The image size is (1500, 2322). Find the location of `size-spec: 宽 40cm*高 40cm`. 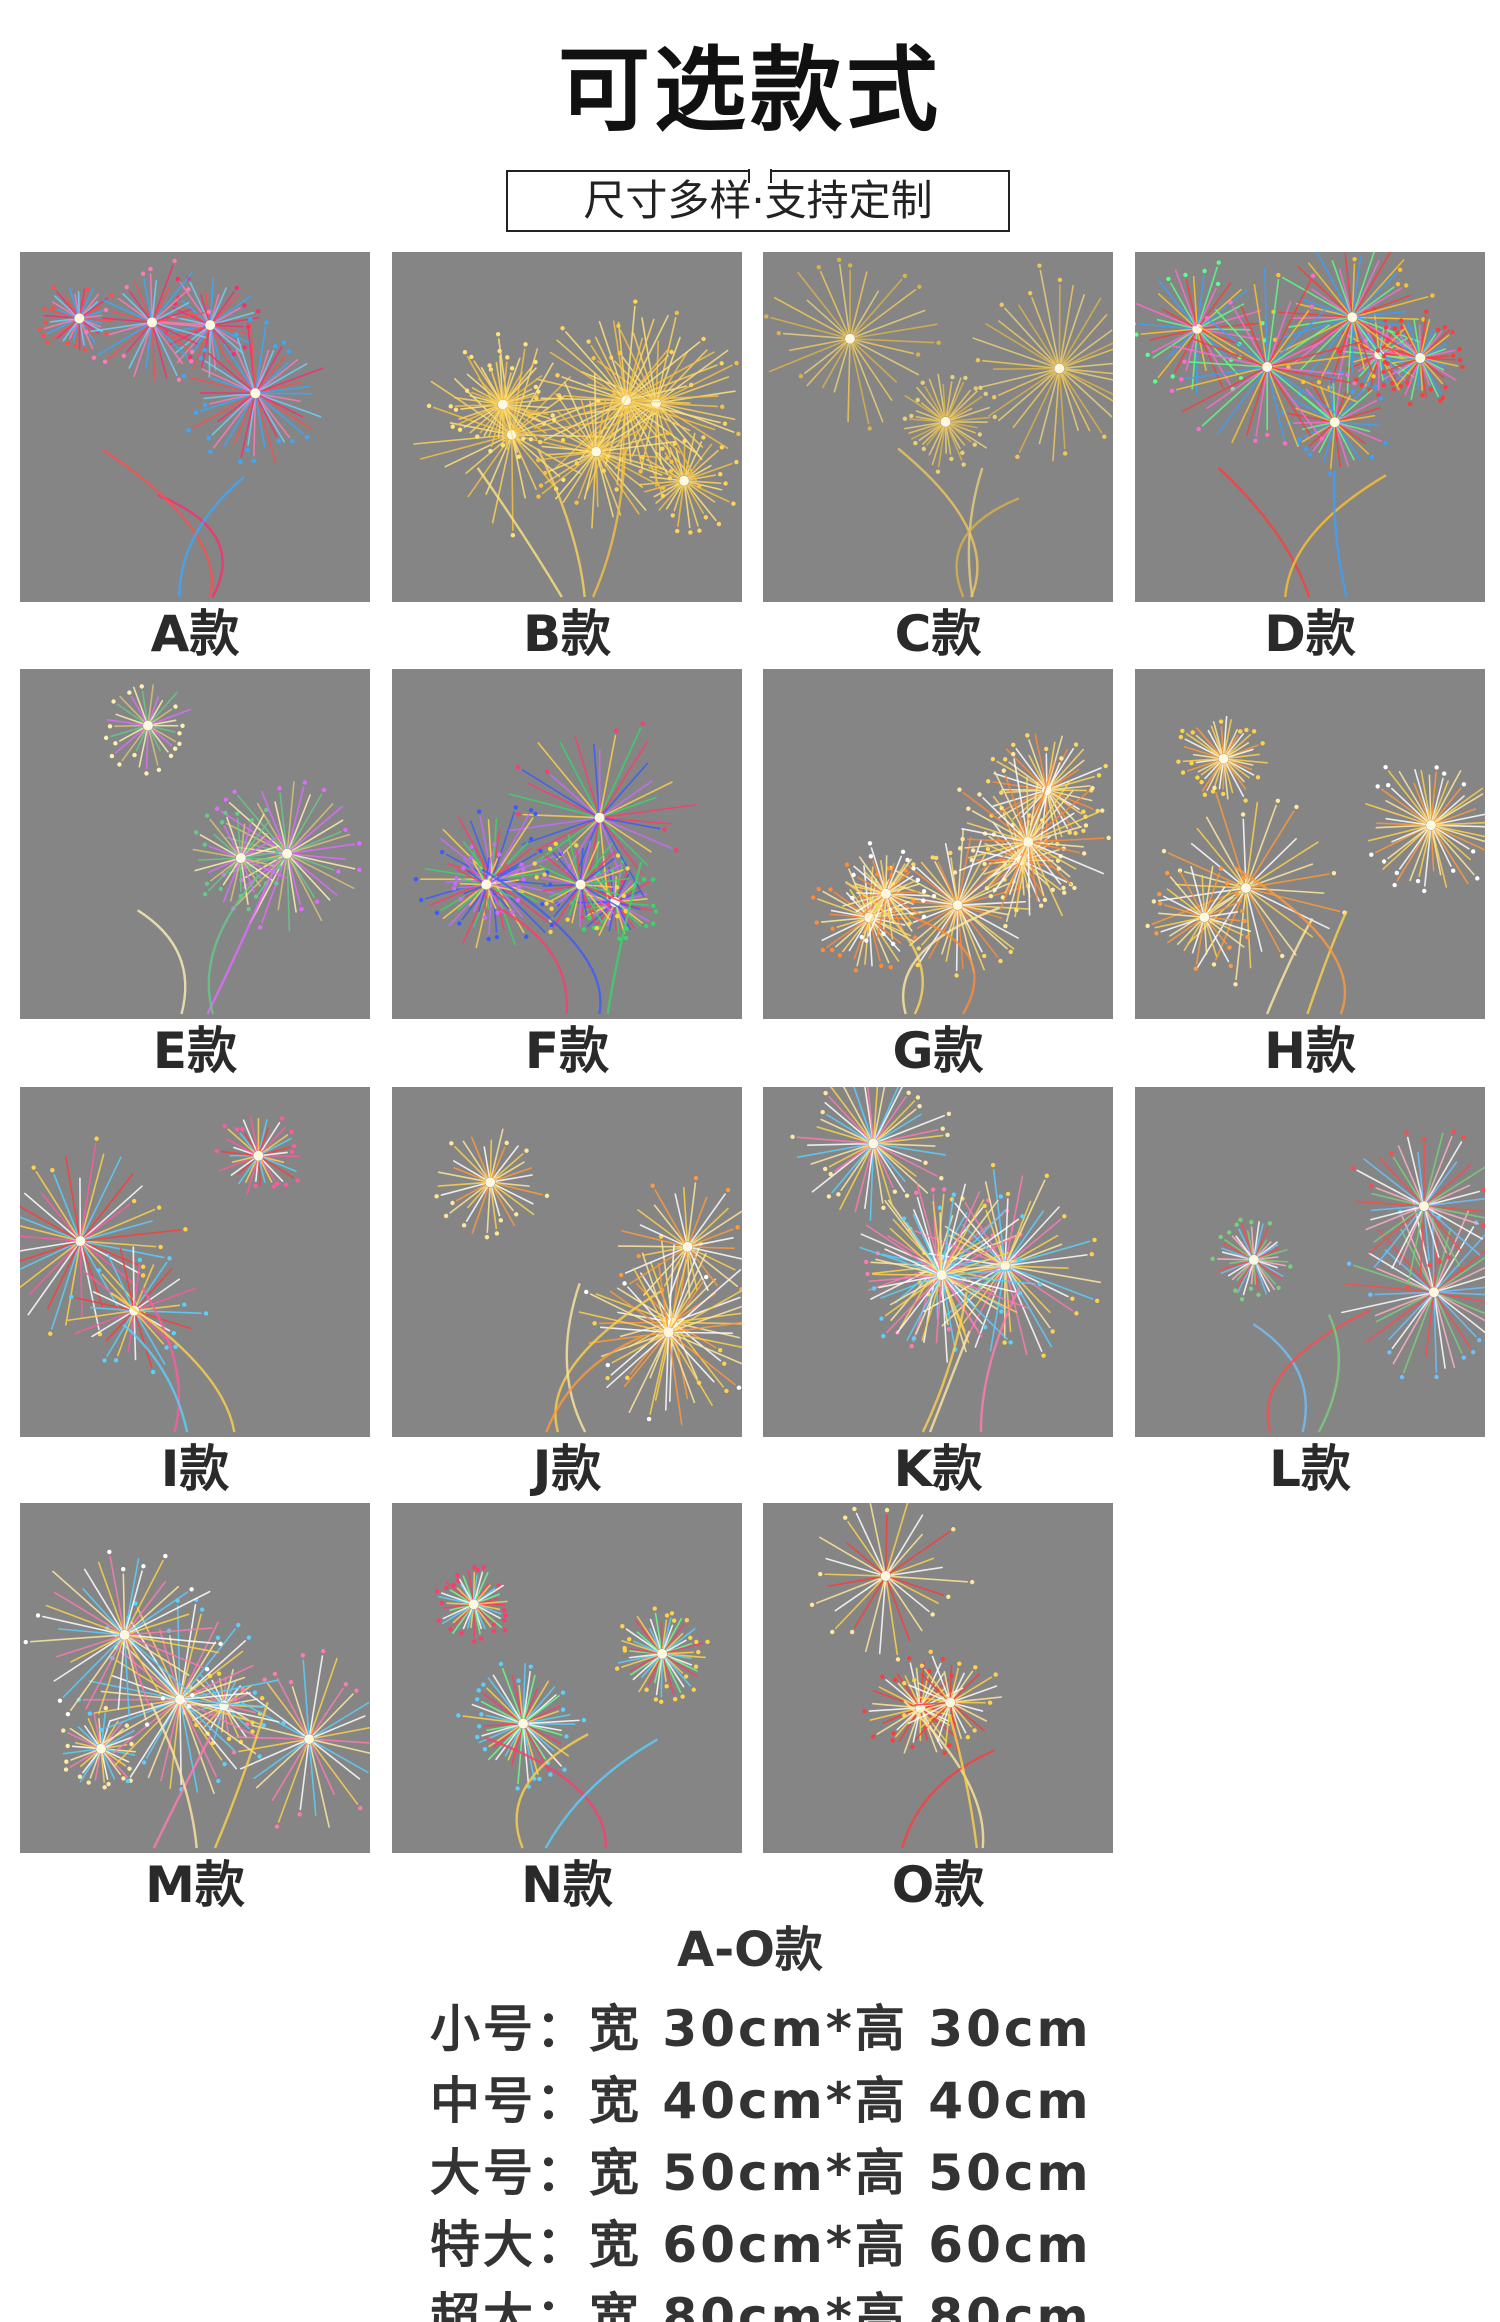

size-spec: 宽 40cm*高 40cm is located at coordinates (840, 2101).